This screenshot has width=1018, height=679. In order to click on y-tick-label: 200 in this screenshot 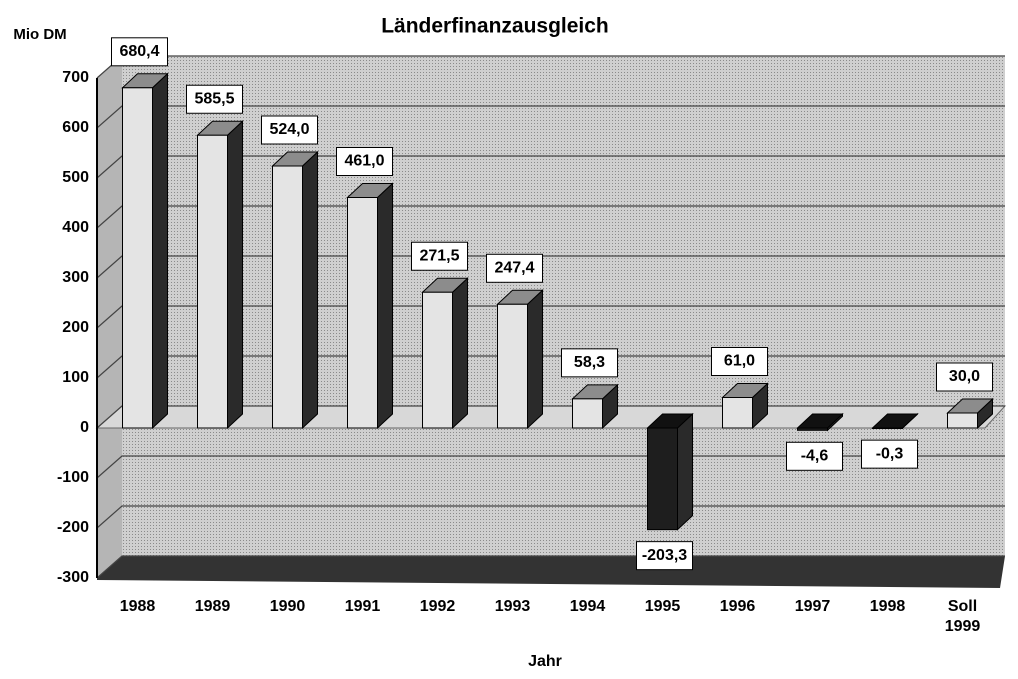, I will do `click(75, 327)`.